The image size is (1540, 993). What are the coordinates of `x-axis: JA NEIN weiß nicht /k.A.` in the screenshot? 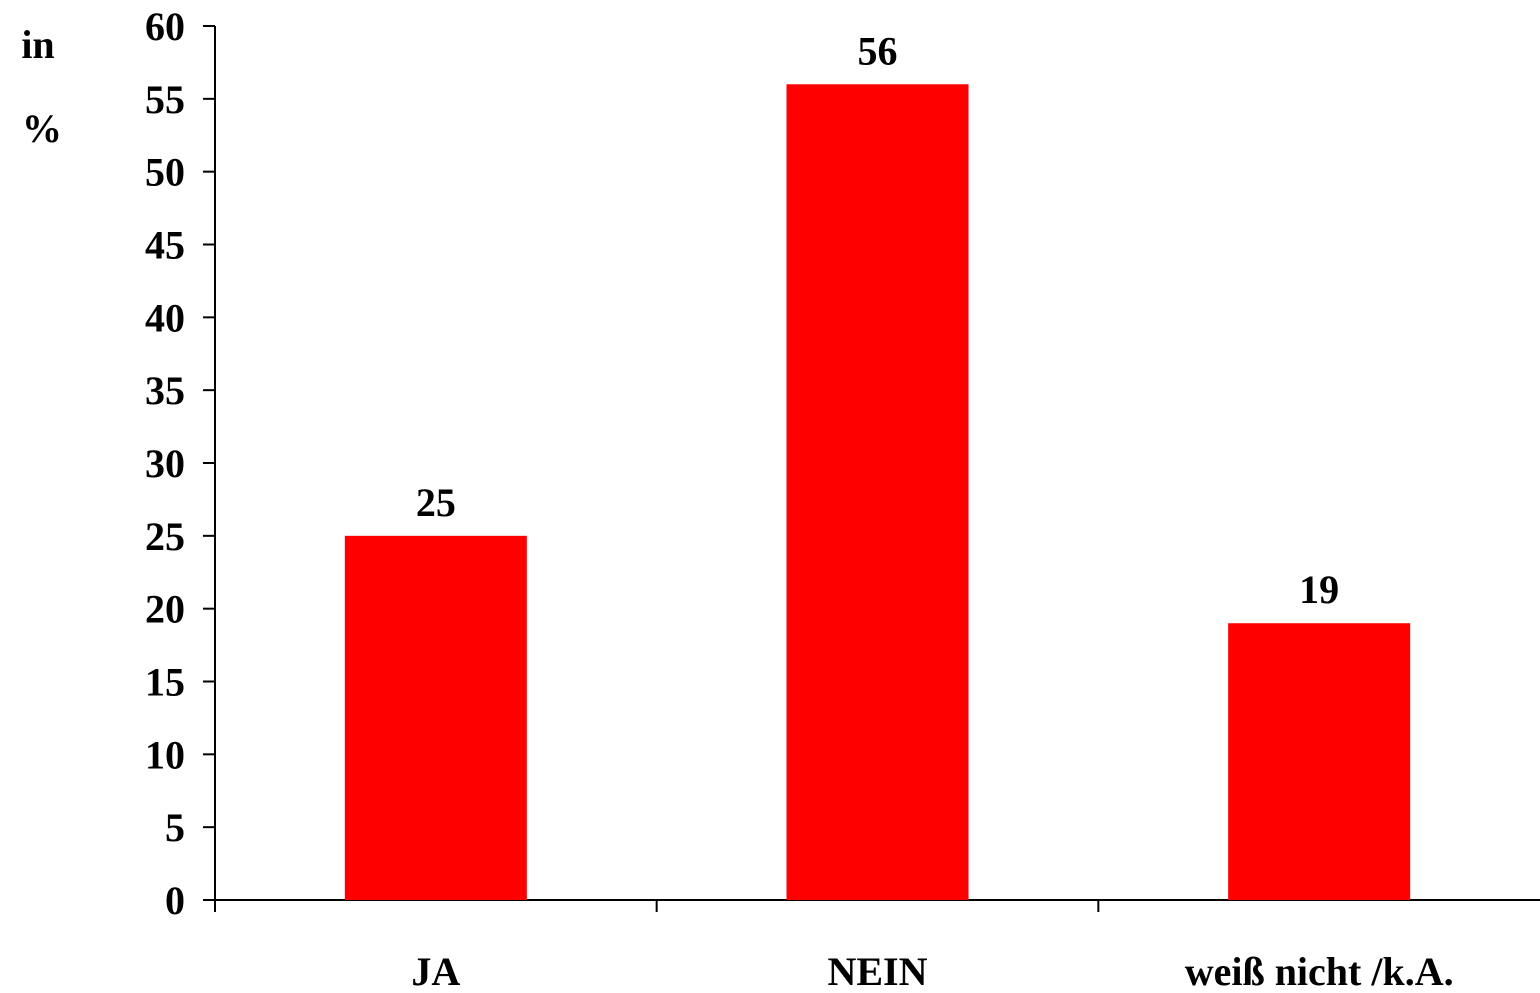 It's located at (877, 946).